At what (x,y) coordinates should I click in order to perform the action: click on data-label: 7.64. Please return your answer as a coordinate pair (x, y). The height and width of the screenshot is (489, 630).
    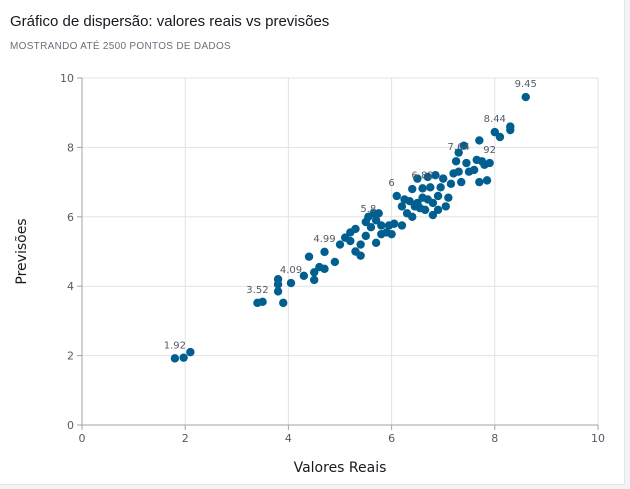
    Looking at the image, I should click on (459, 147).